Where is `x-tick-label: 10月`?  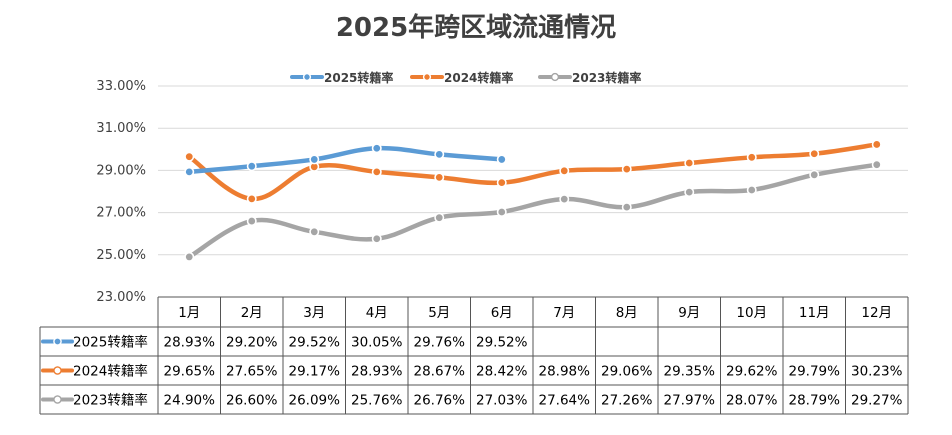 x-tick-label: 10月 is located at coordinates (751, 313).